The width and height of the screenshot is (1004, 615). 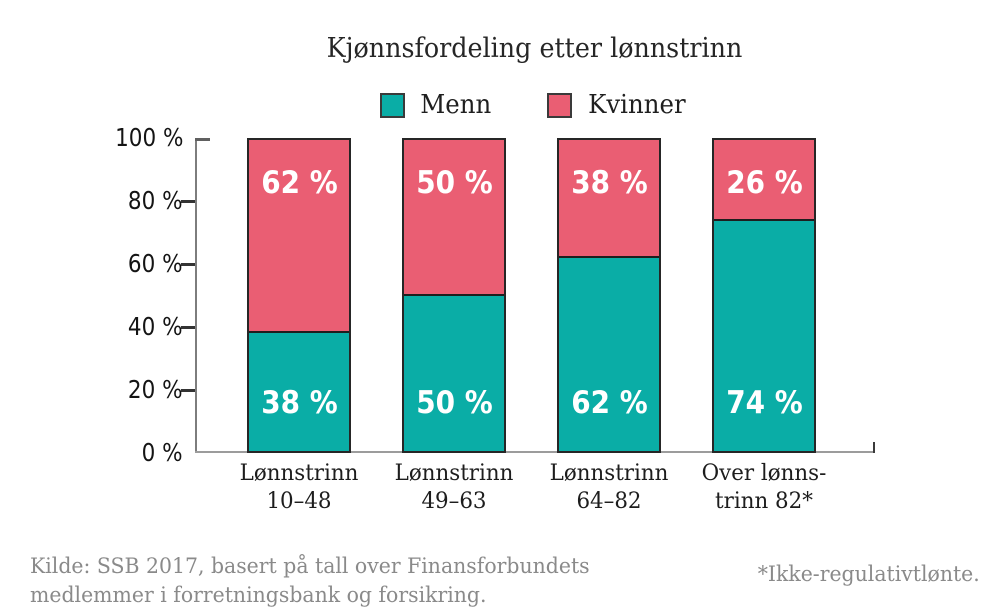 What do you see at coordinates (764, 487) in the screenshot?
I see `x-axis-category-label-4: Over lønns-trinn 82*` at bounding box center [764, 487].